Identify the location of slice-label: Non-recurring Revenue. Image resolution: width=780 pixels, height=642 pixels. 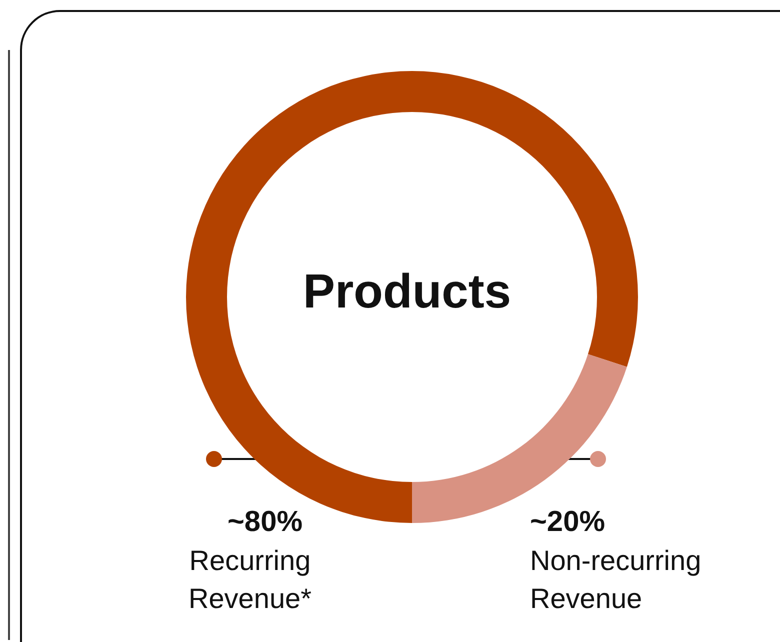
(616, 580).